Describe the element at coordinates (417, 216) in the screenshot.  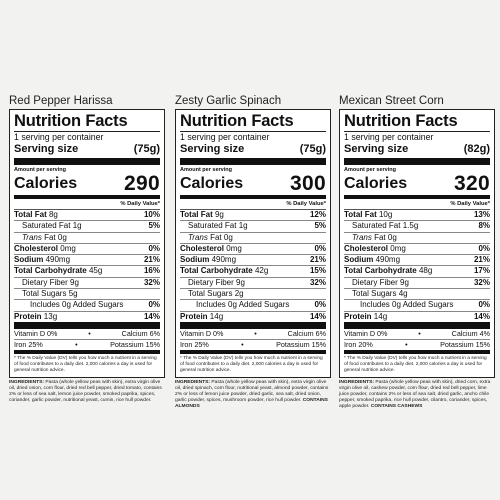
I see `total-fat-row: Total Fat 10g 13%` at that location.